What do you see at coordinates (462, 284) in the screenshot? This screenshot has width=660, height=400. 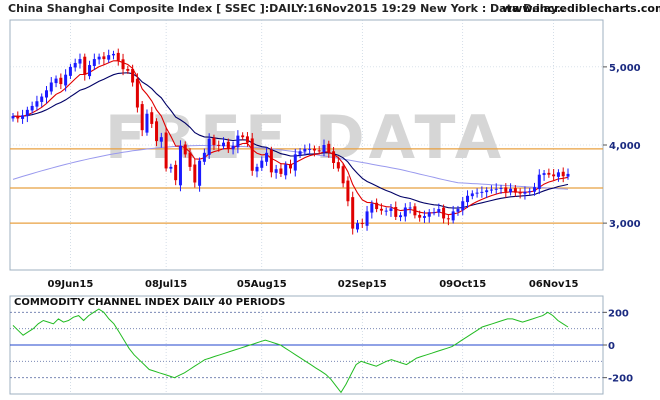 I see `x-tick-label: 09Oct15` at bounding box center [462, 284].